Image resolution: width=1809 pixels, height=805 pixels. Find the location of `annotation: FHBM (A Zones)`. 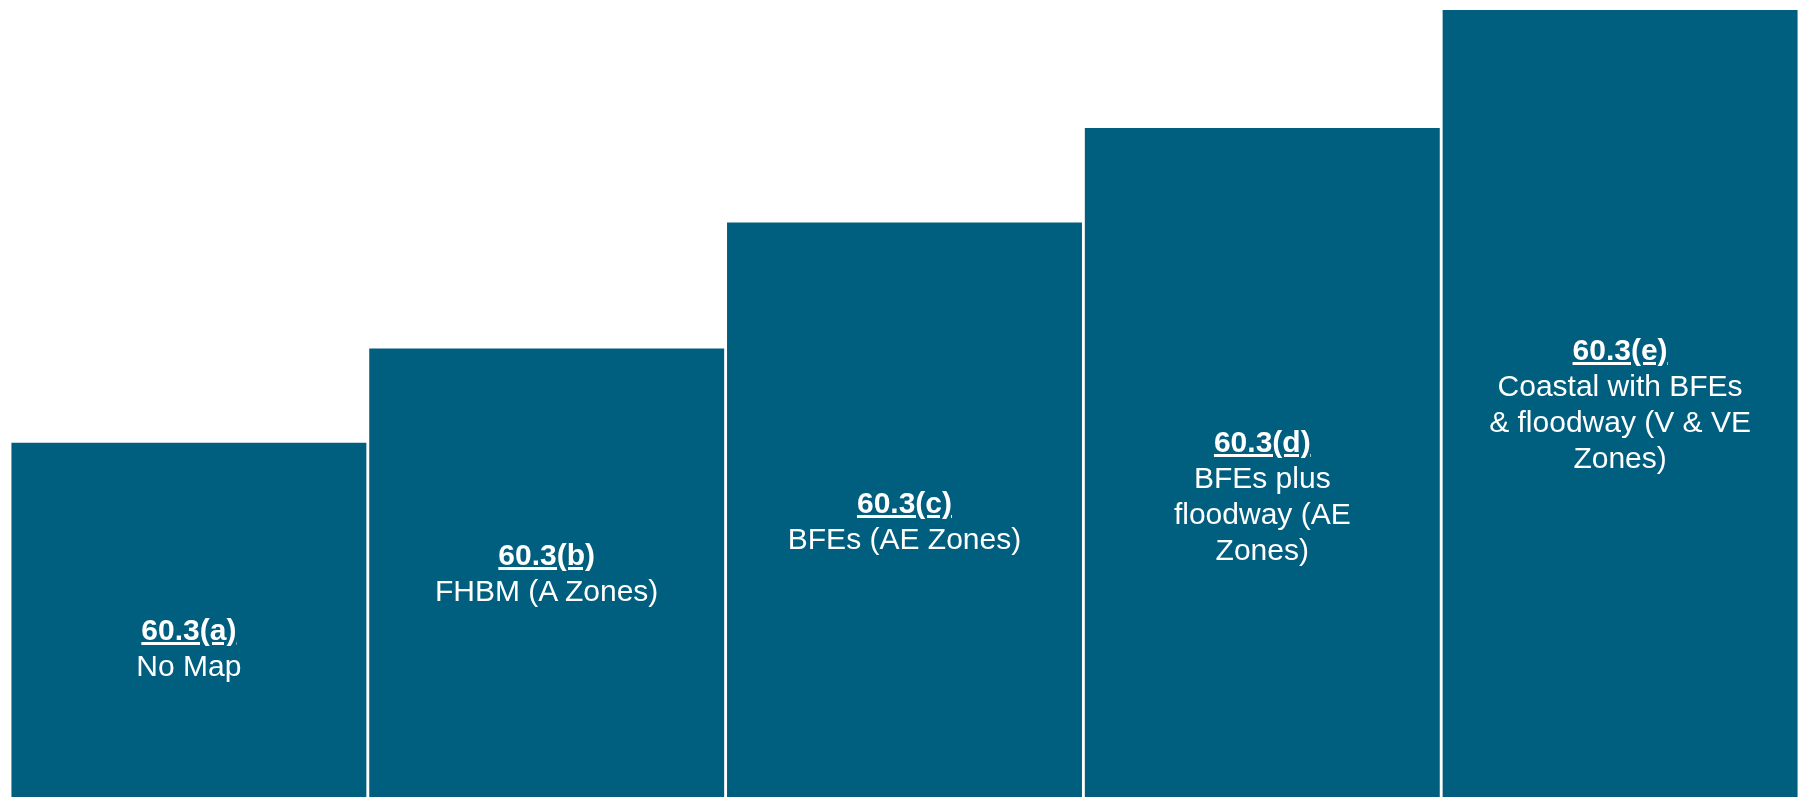

annotation: FHBM (A Zones) is located at coordinates (547, 590).